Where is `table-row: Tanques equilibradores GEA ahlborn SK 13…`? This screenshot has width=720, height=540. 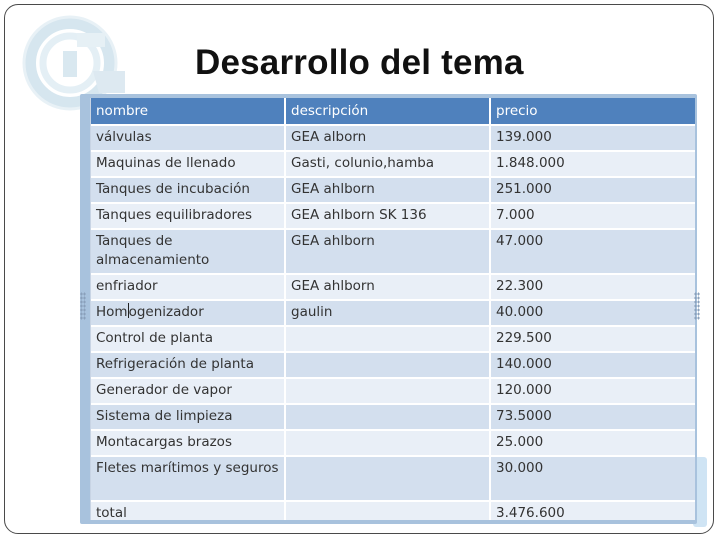 table-row: Tanques equilibradores GEA ahlborn SK 13… is located at coordinates (393, 215).